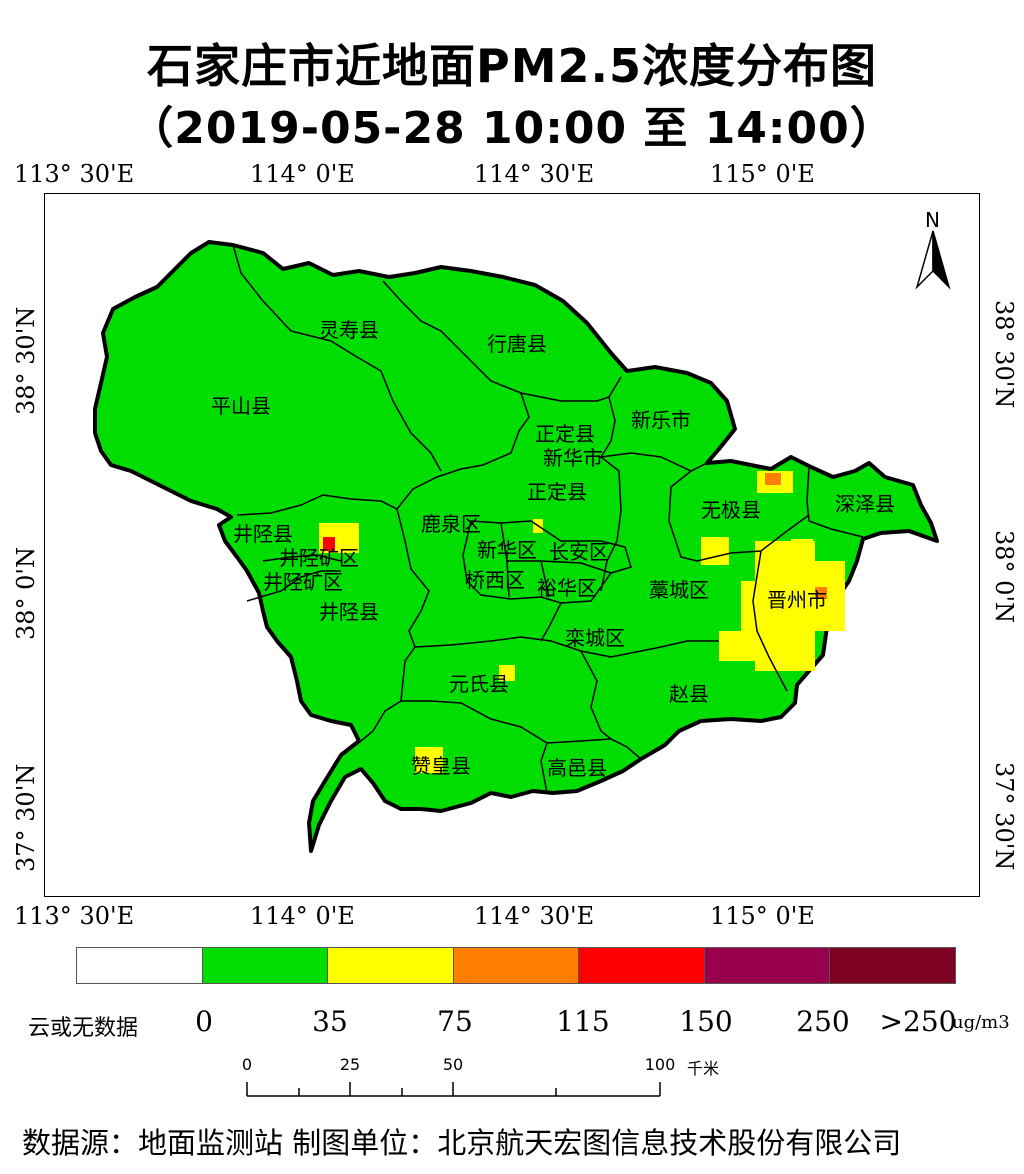 The height and width of the screenshot is (1174, 1024). I want to click on lon-tick-bottom-4: 115° 0'E, so click(762, 916).